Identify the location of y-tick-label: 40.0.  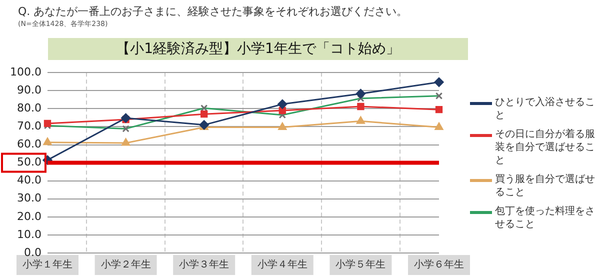
(29, 180).